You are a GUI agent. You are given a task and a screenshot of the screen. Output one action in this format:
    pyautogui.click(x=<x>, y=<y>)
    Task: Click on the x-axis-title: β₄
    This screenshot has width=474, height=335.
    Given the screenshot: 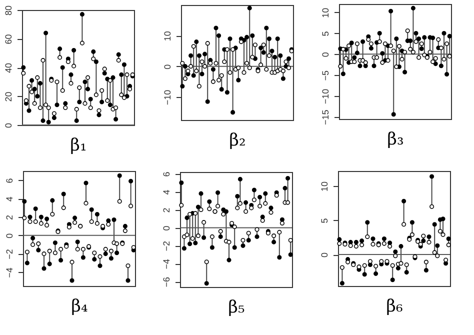 What is the action you would take?
    pyautogui.click(x=79, y=306)
    